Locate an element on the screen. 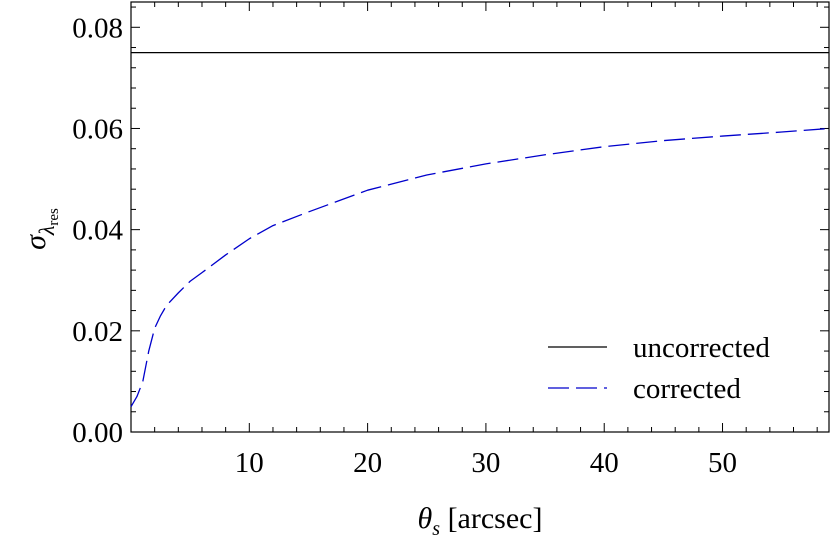  x-axis-title-rest: [arcsec] is located at coordinates (491, 518).